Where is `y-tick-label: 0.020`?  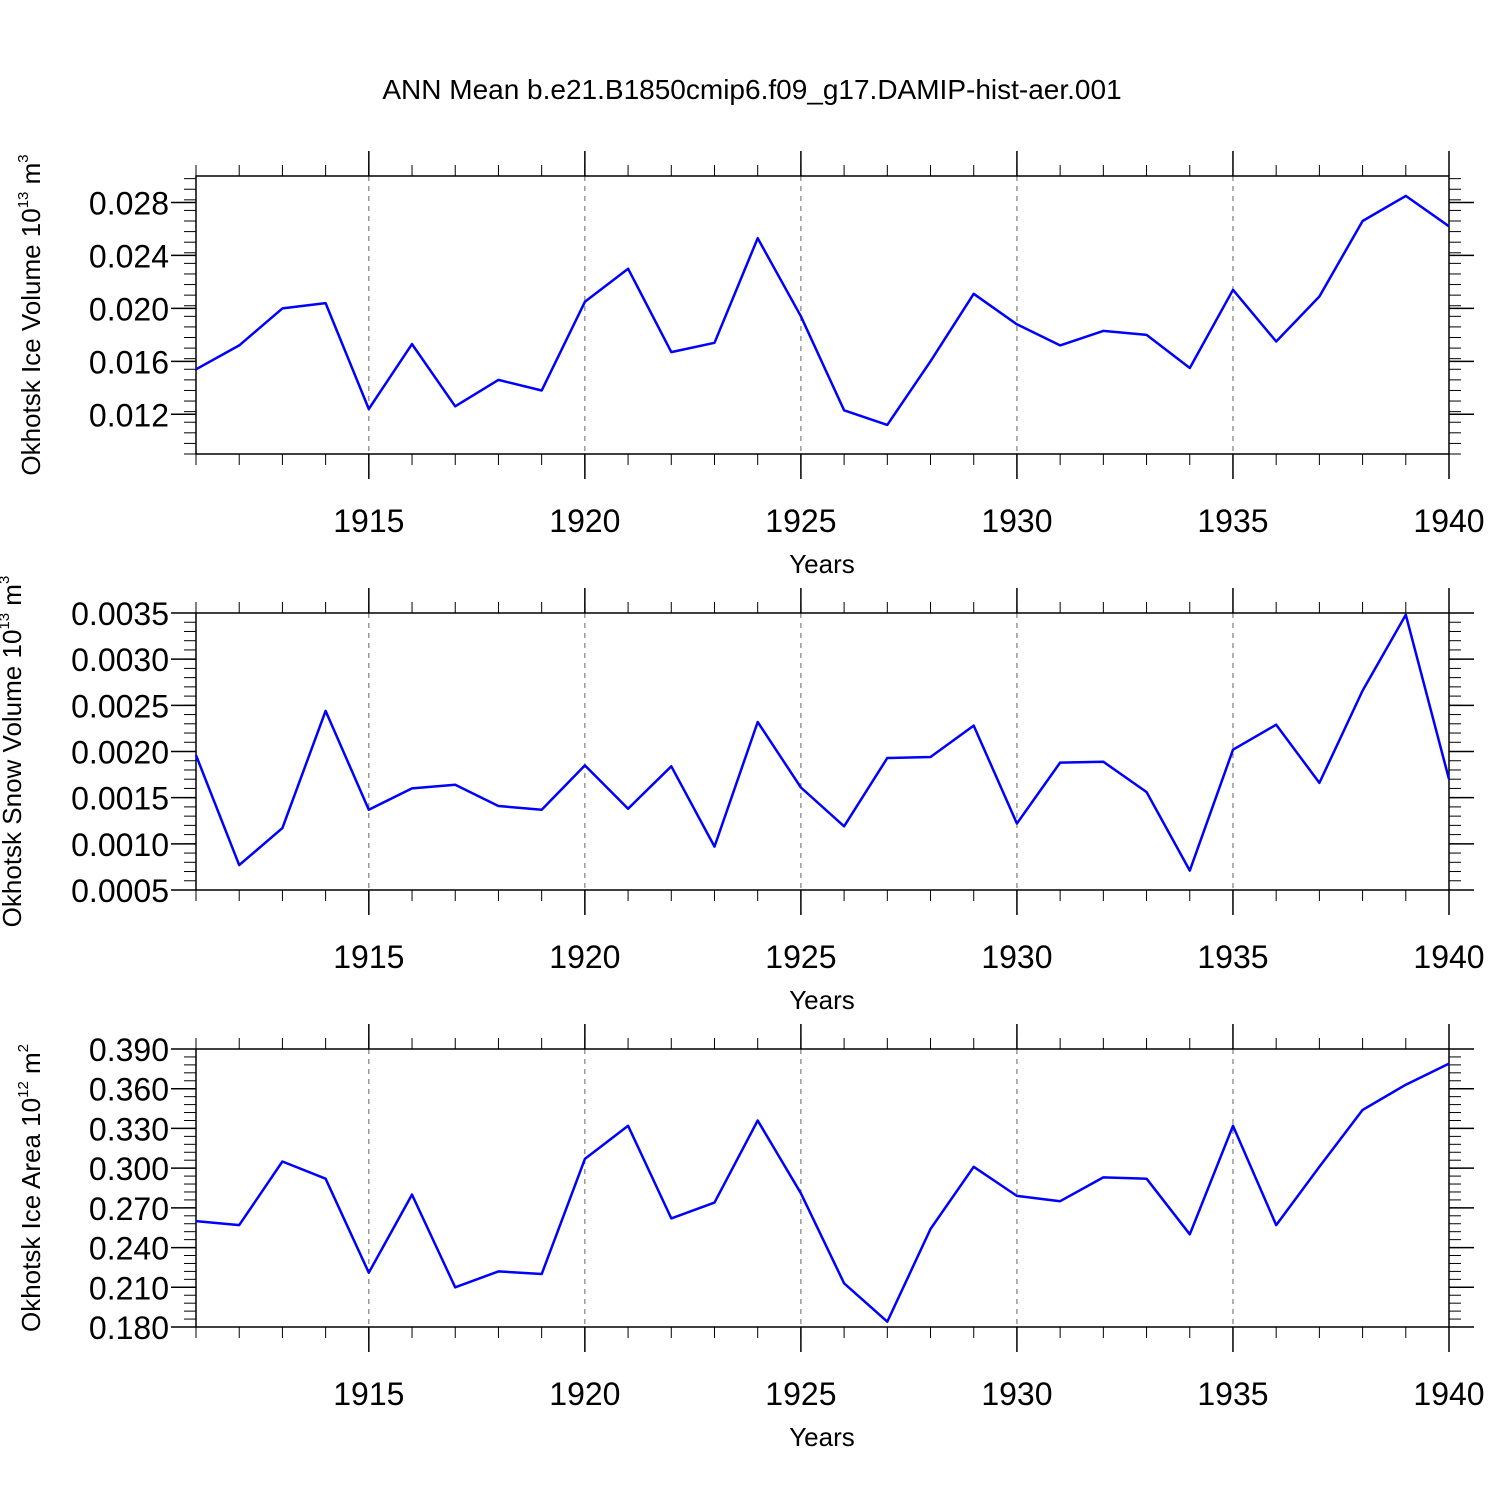 y-tick-label: 0.020 is located at coordinates (129, 309).